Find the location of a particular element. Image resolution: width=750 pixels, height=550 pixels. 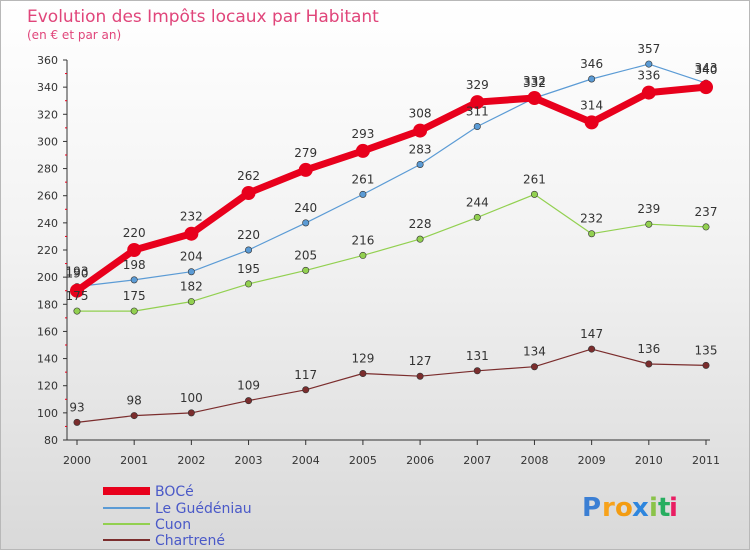

y-tick-label: 140 is located at coordinates (47, 359).